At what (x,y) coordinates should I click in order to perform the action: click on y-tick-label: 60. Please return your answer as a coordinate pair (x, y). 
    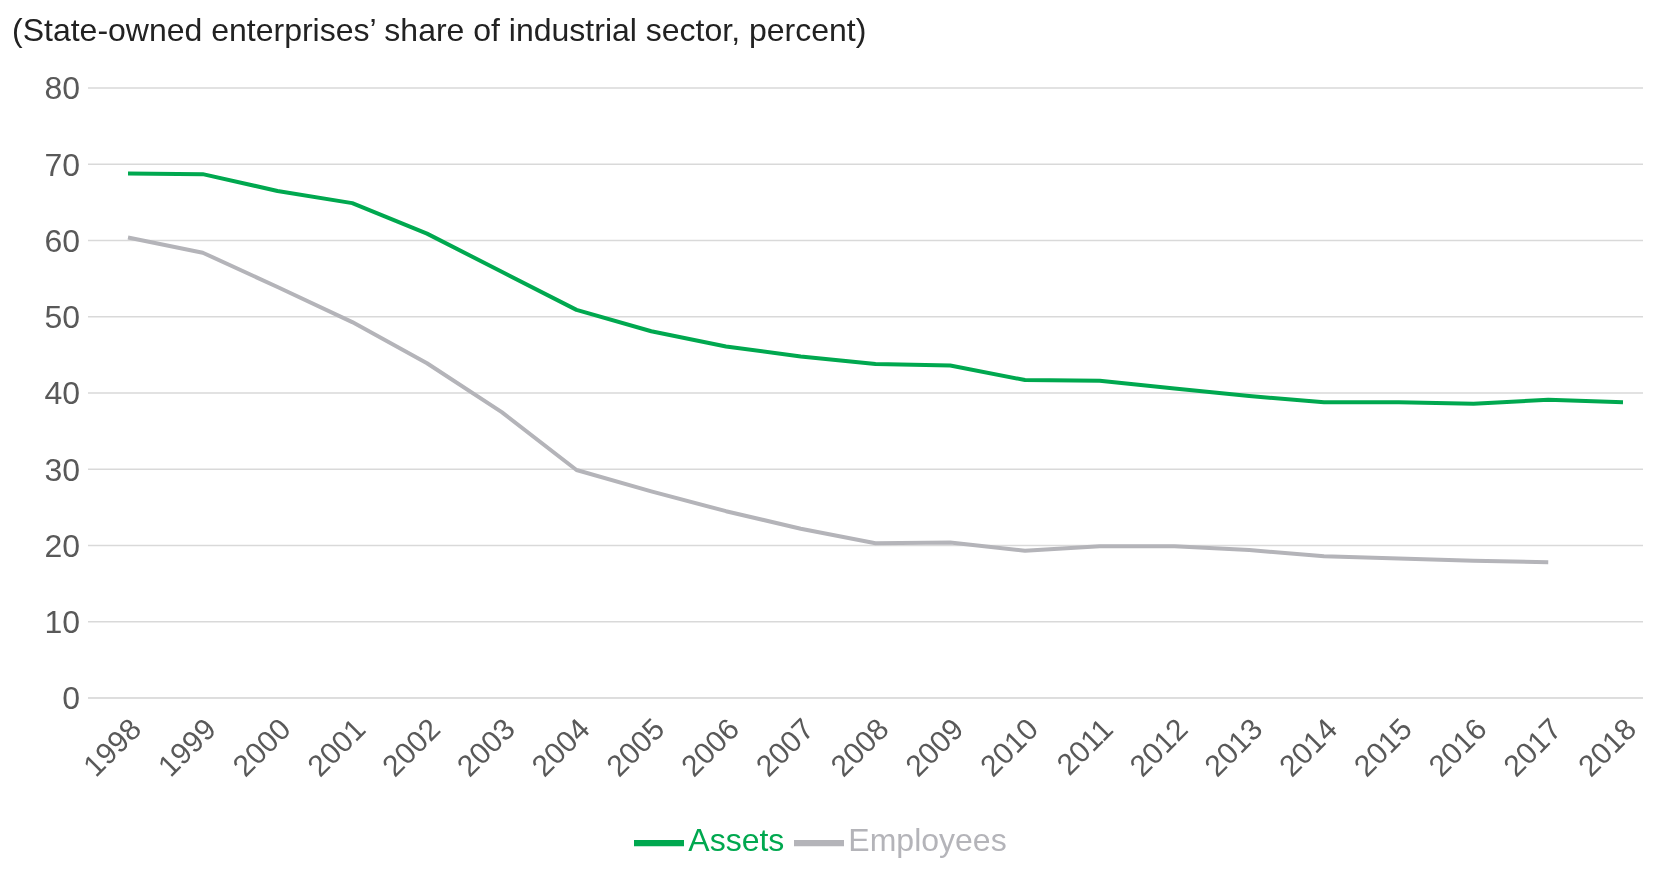
    Looking at the image, I should click on (62, 240).